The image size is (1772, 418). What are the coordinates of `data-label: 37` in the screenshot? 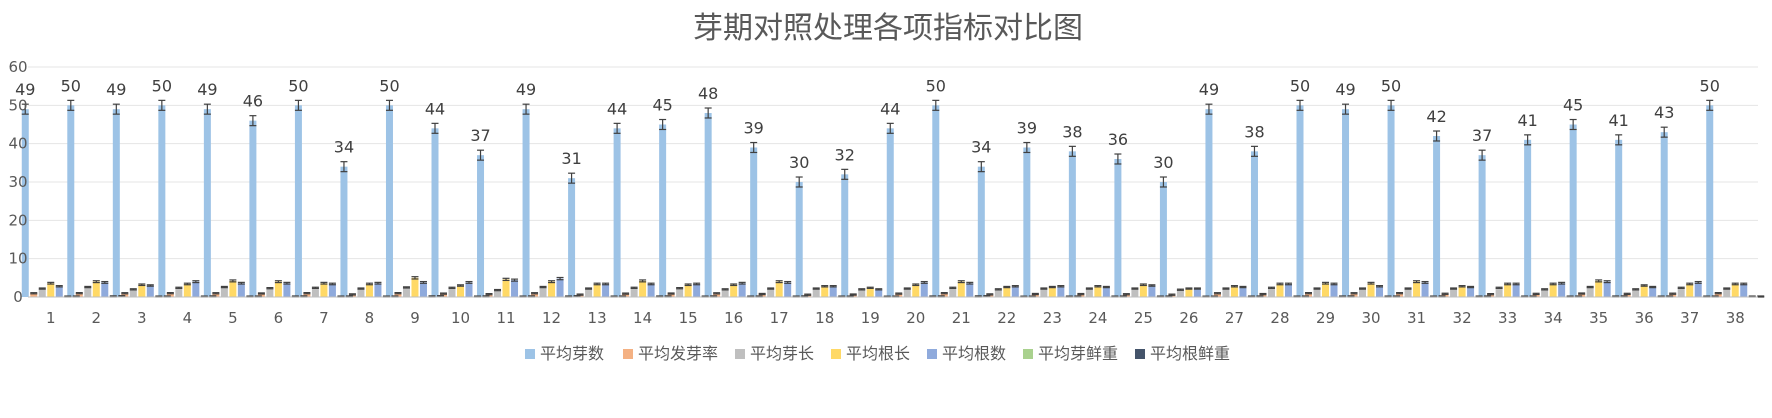 It's located at (1482, 135).